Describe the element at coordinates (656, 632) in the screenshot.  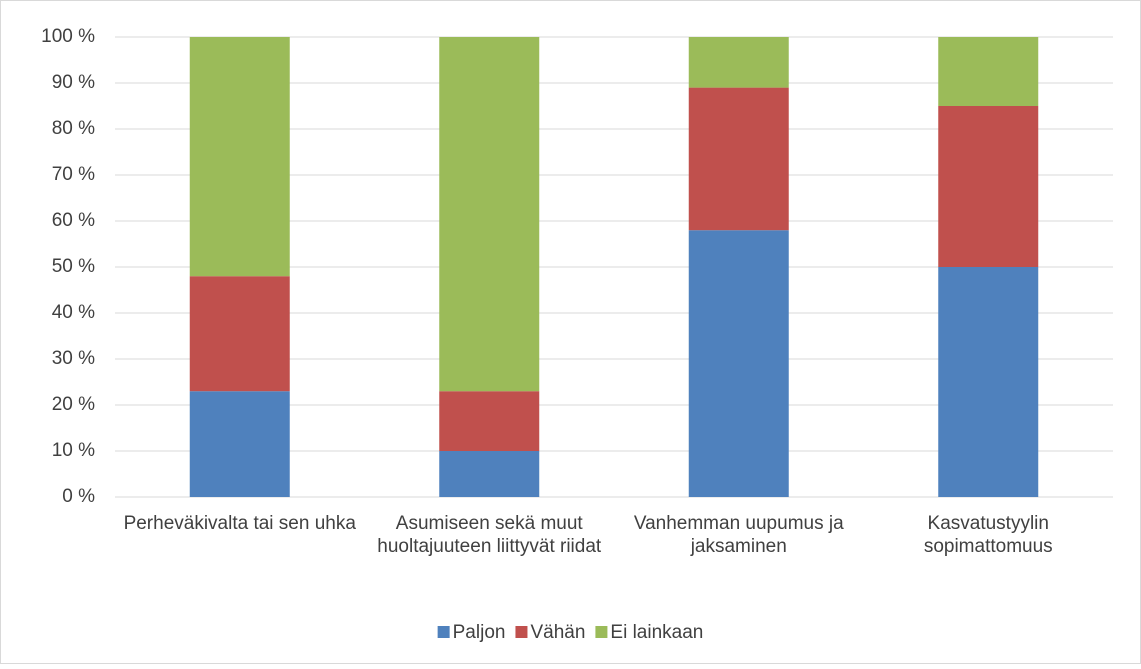
I see `legend-label: Ei lainkaan` at that location.